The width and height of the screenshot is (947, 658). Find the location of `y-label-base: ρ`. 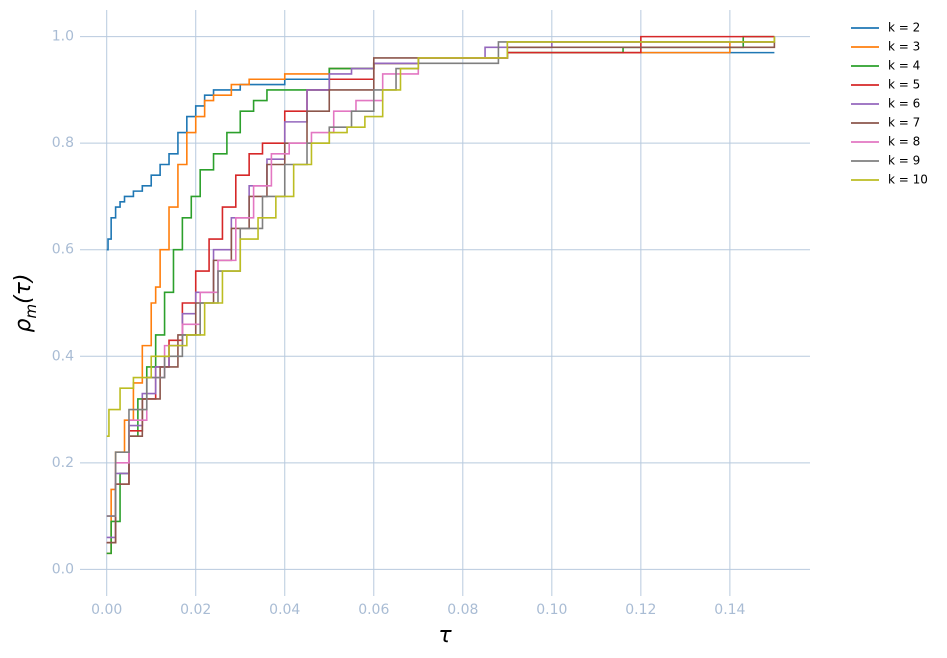

y-label-base: ρ is located at coordinates (23, 326).